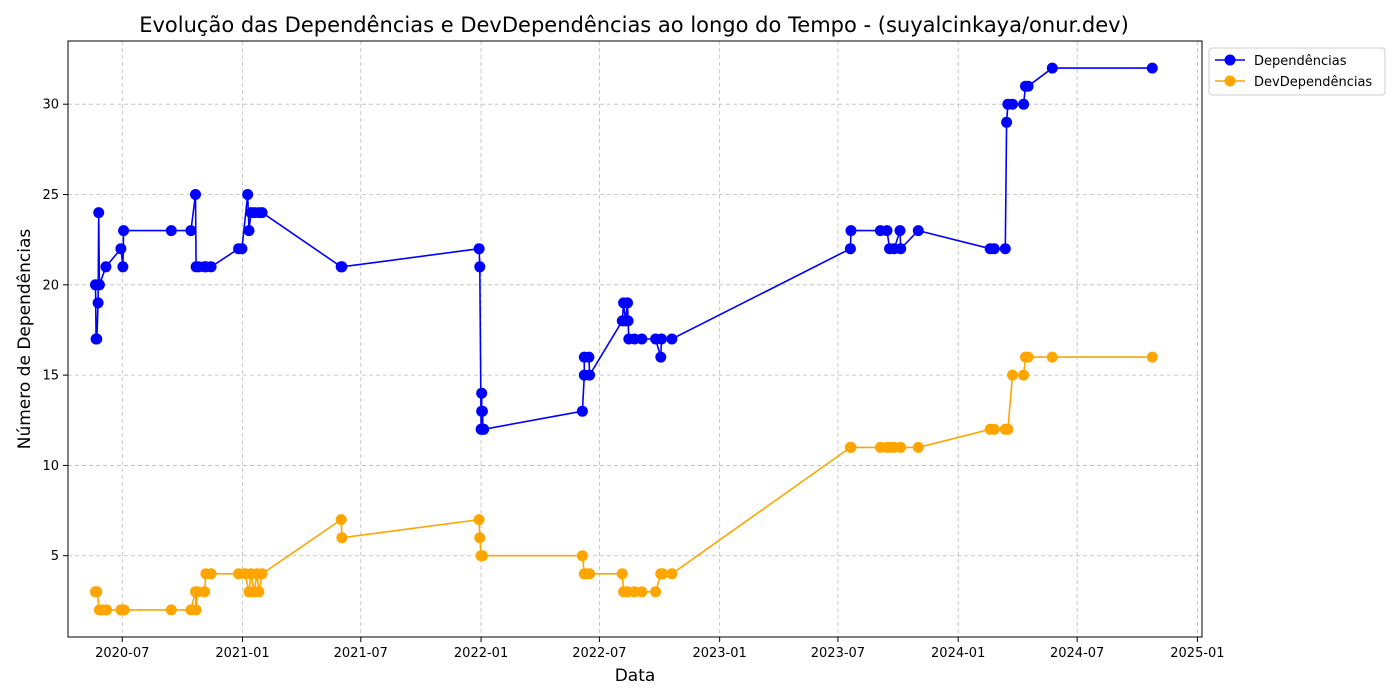  Describe the element at coordinates (361, 653) in the screenshot. I see `x-tick-label: 2021-07` at that location.